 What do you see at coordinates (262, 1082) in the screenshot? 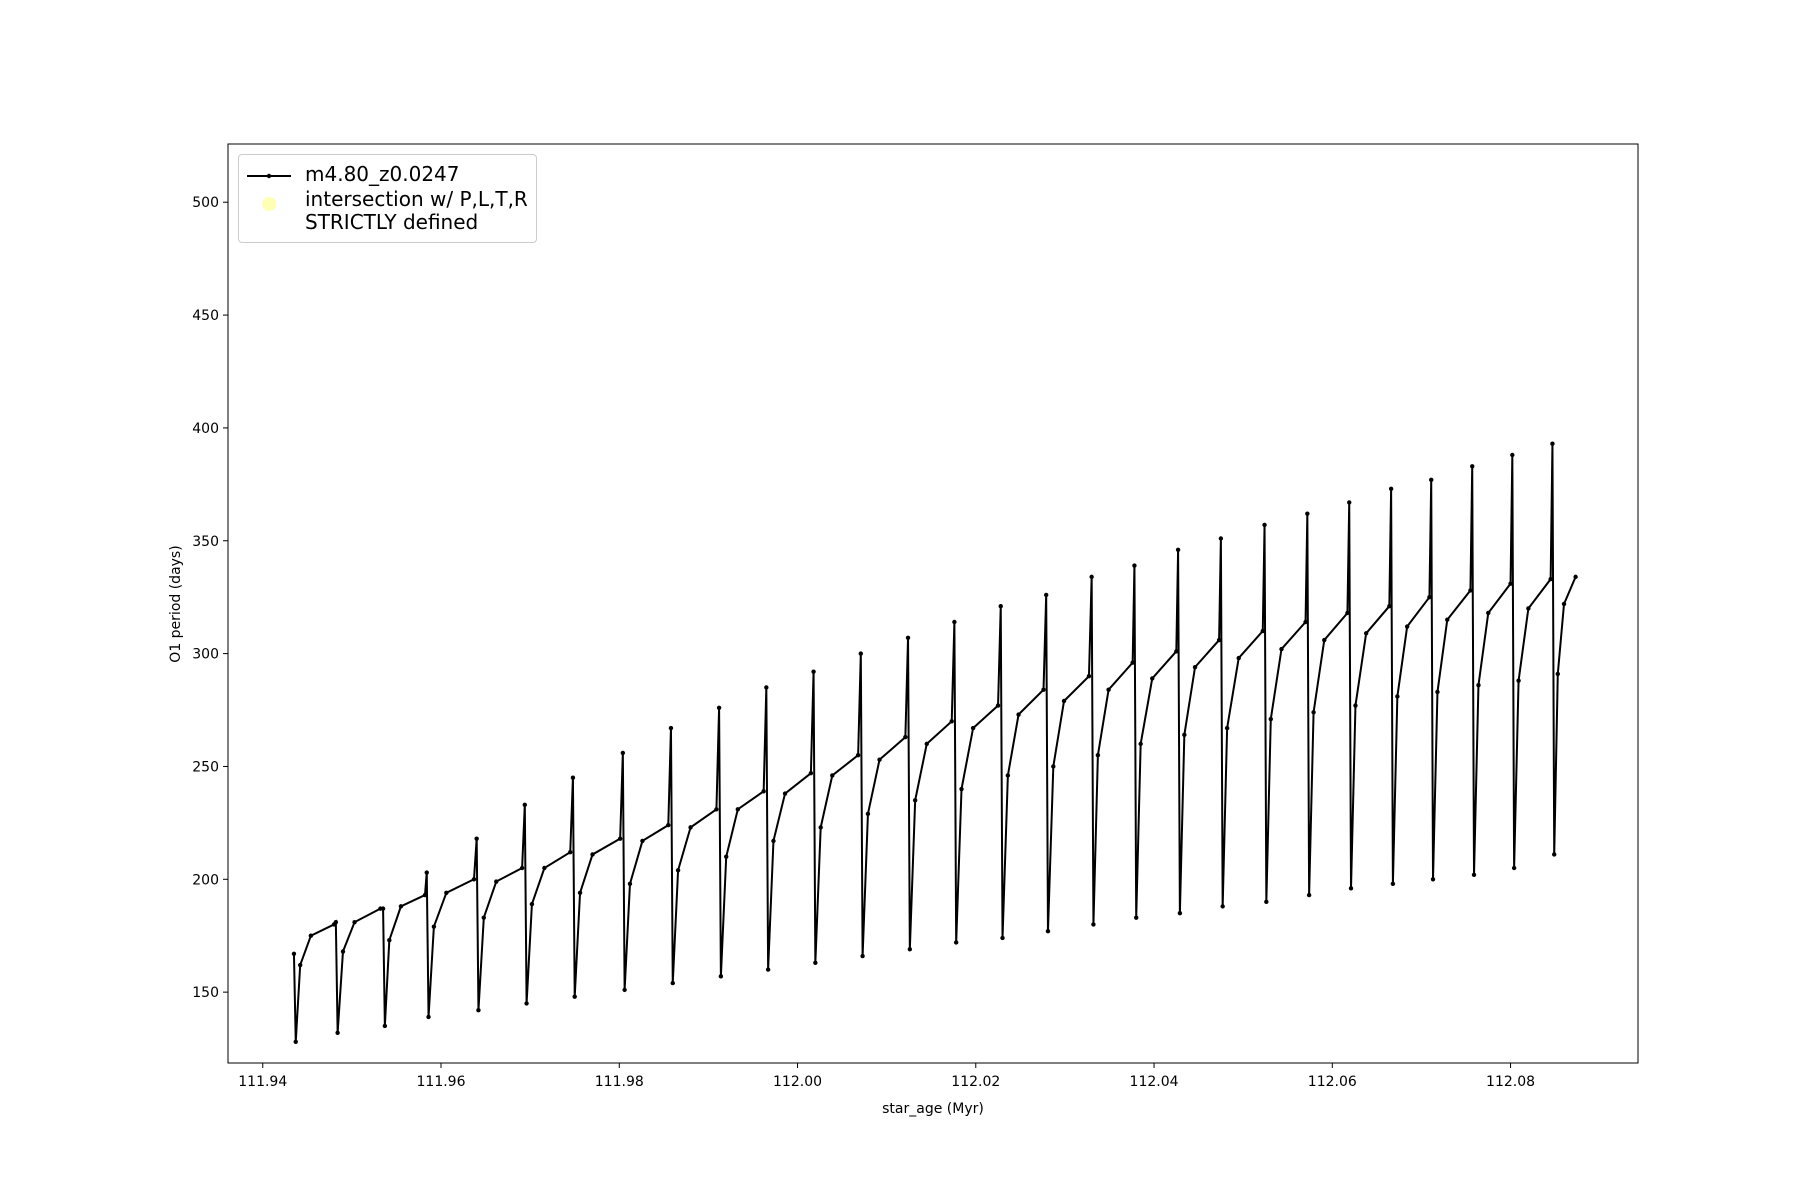
I see `x-tick-label: 111.94` at bounding box center [262, 1082].